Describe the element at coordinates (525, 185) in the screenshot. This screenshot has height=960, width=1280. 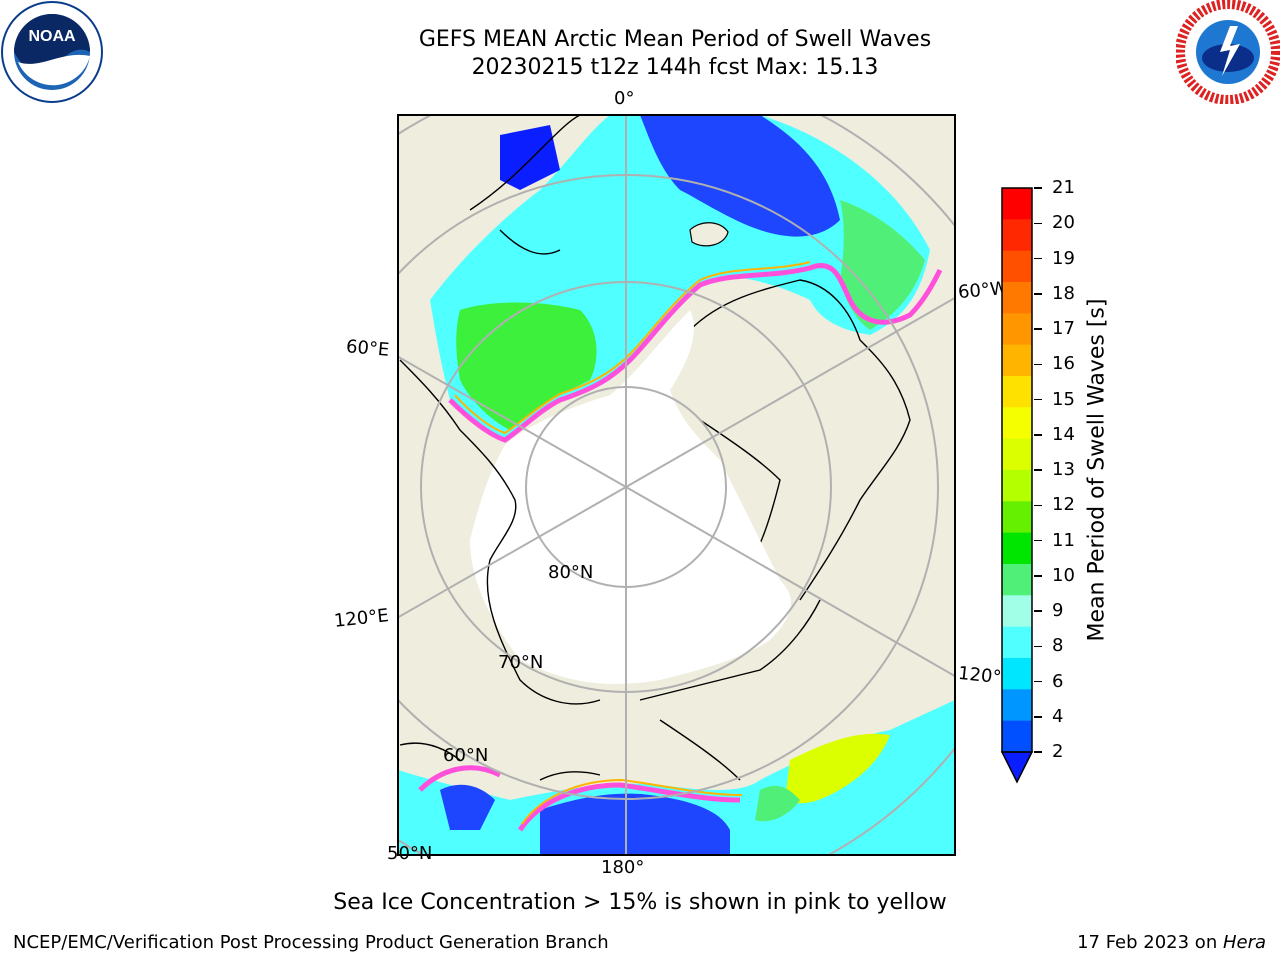
I see `coastline-scandinavia` at that location.